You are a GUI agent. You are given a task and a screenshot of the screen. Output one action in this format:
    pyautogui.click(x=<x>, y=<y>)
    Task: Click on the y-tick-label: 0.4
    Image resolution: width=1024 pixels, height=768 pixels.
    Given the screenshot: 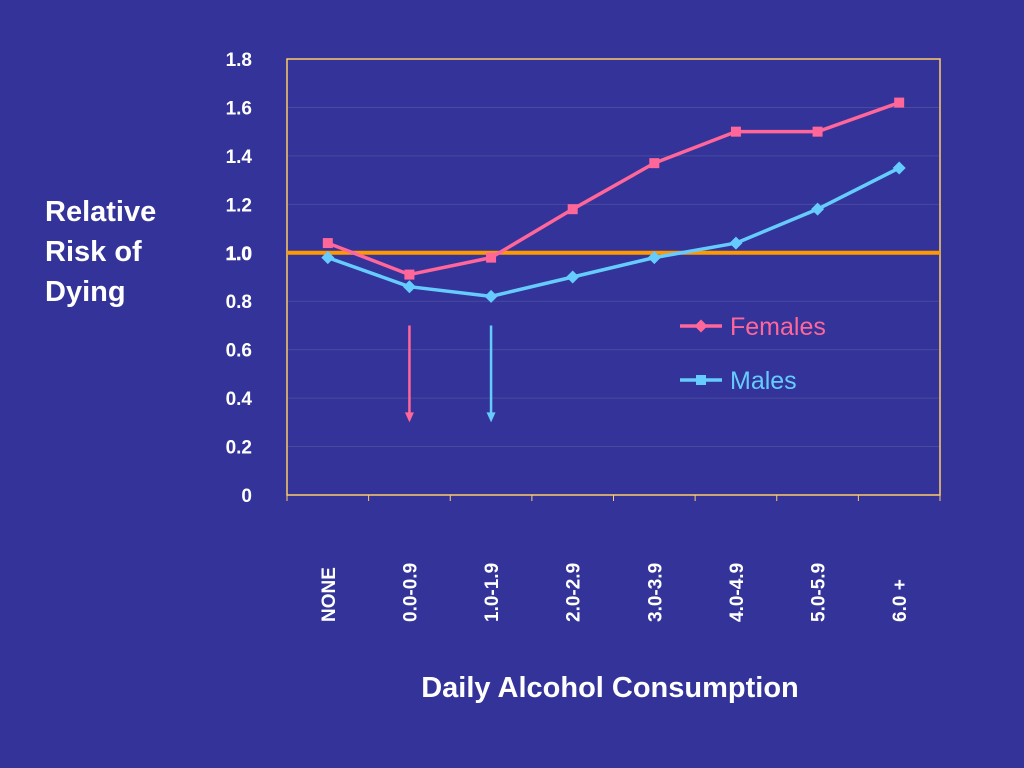 What is the action you would take?
    pyautogui.click(x=239, y=399)
    